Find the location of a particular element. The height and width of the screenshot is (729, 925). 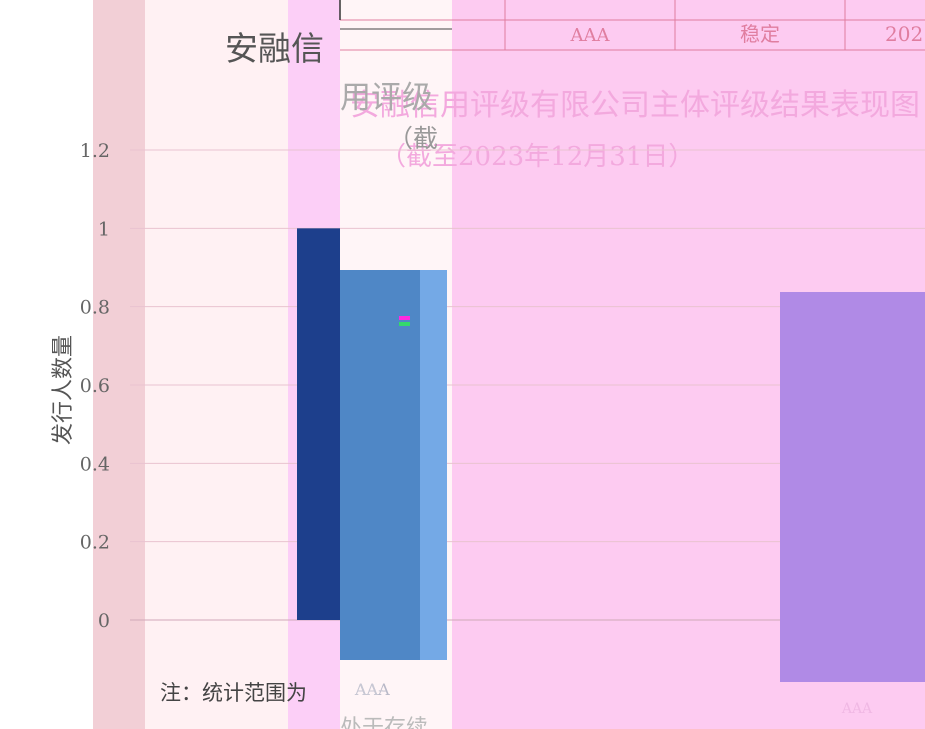

note-text: 注：统计范围为 is located at coordinates (233, 693).